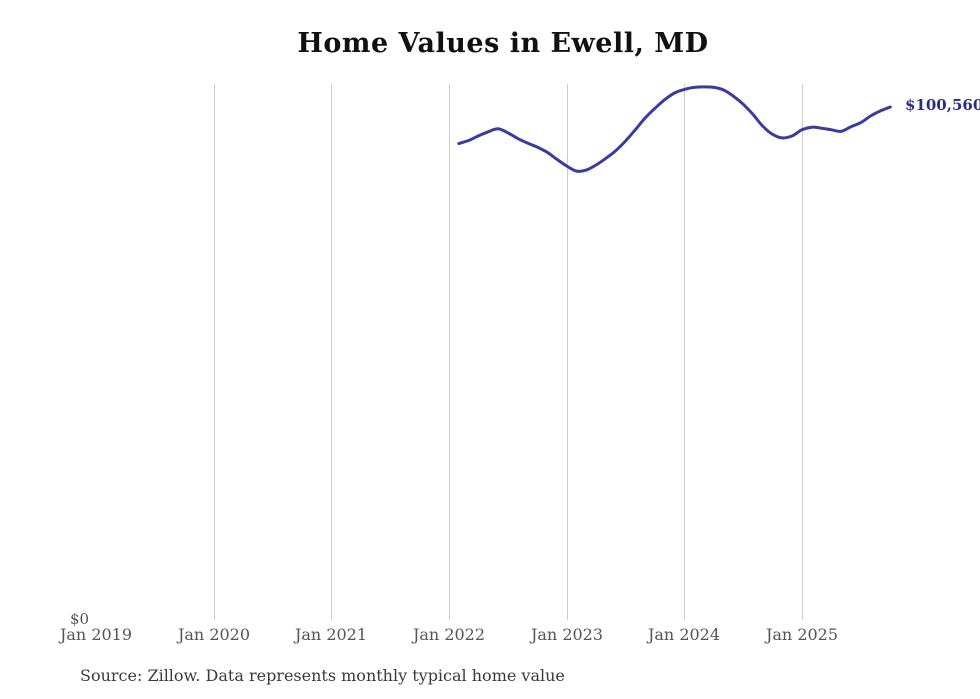  What do you see at coordinates (214, 634) in the screenshot?
I see `x-axis-label: Jan 2020` at bounding box center [214, 634].